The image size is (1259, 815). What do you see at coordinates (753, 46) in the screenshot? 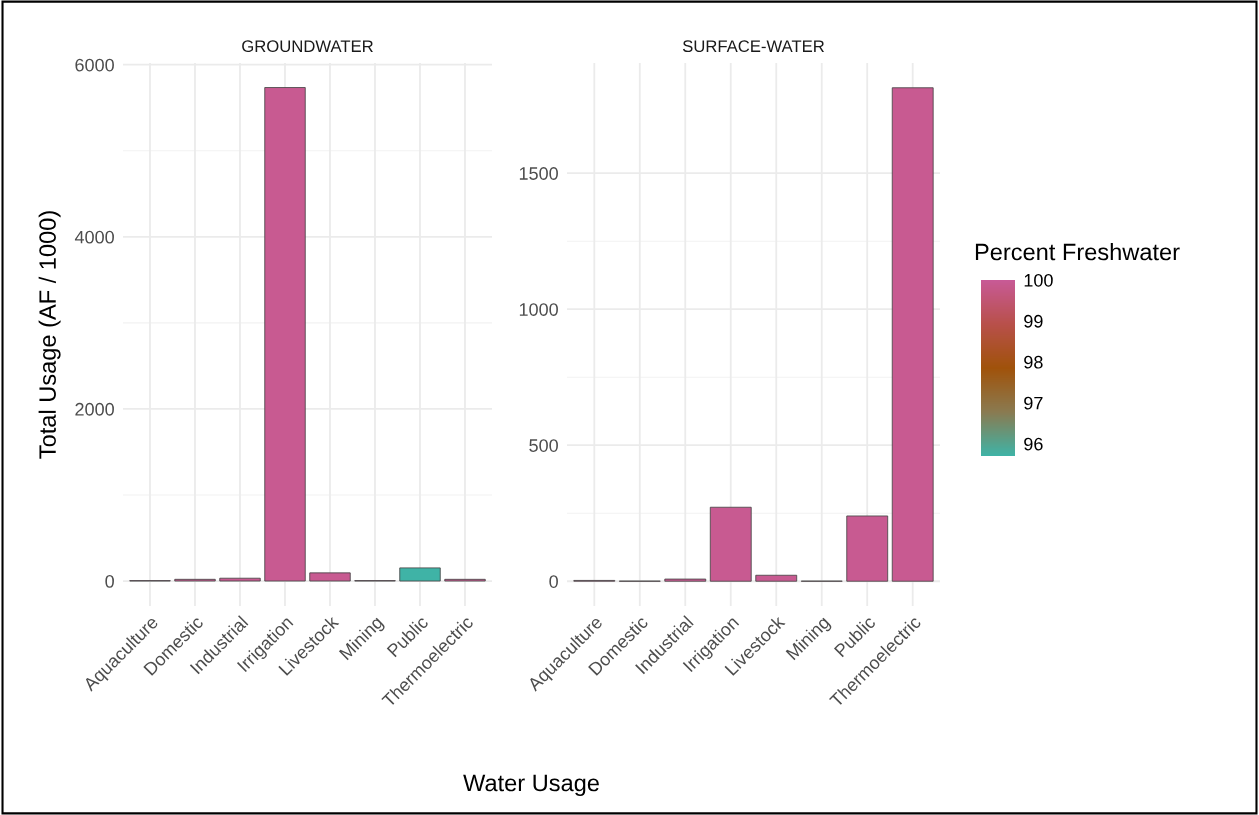
I see `chart-title: SURFACE-WATER` at bounding box center [753, 46].